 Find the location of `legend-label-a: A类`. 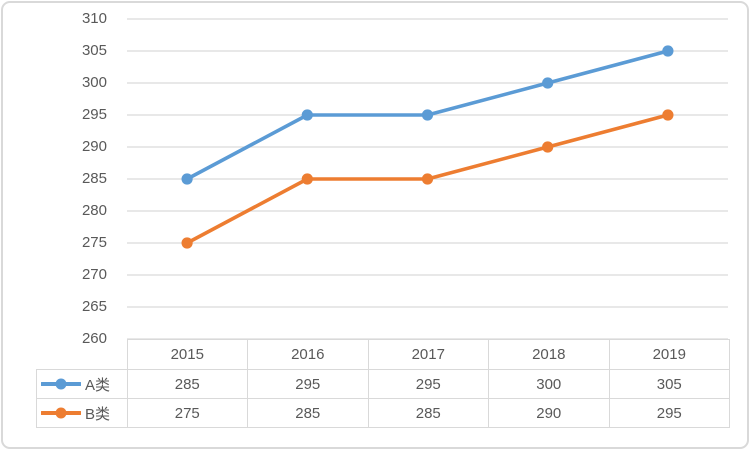

legend-label-a: A类 is located at coordinates (98, 385).